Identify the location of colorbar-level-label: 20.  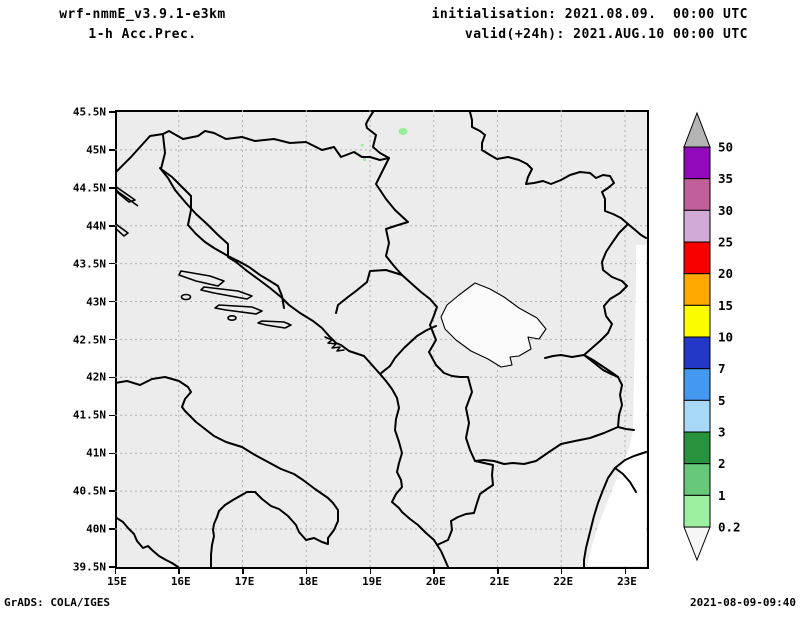
(725, 273).